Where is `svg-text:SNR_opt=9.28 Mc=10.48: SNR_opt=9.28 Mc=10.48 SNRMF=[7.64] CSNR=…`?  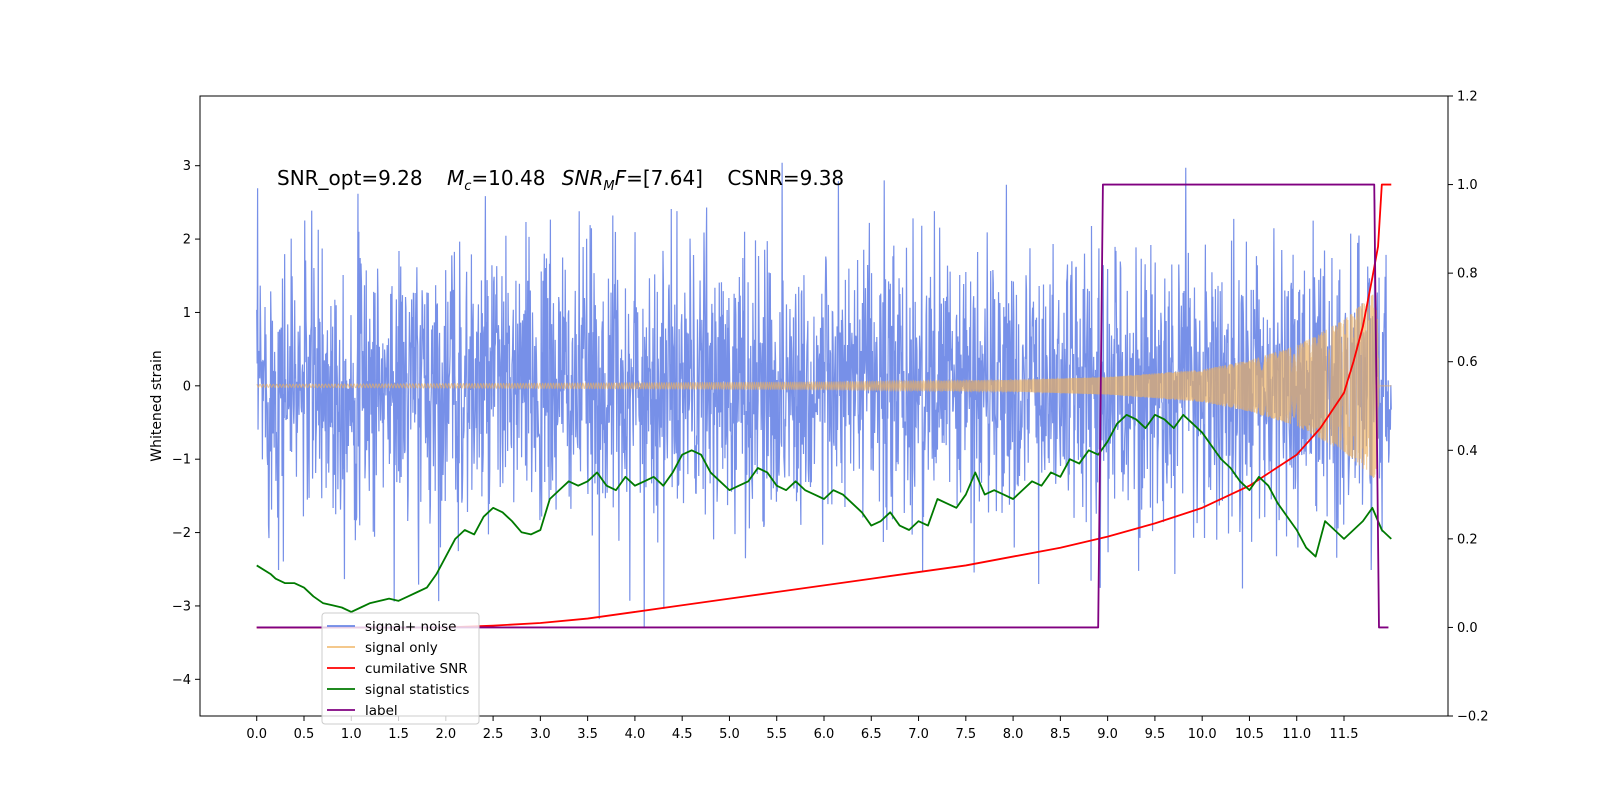 svg-text:SNR_opt=9.28 Mc=10.48: SNR_opt=9.28 Mc=10.48 SNRMF=[7.64] CSNR=… is located at coordinates (560, 180).